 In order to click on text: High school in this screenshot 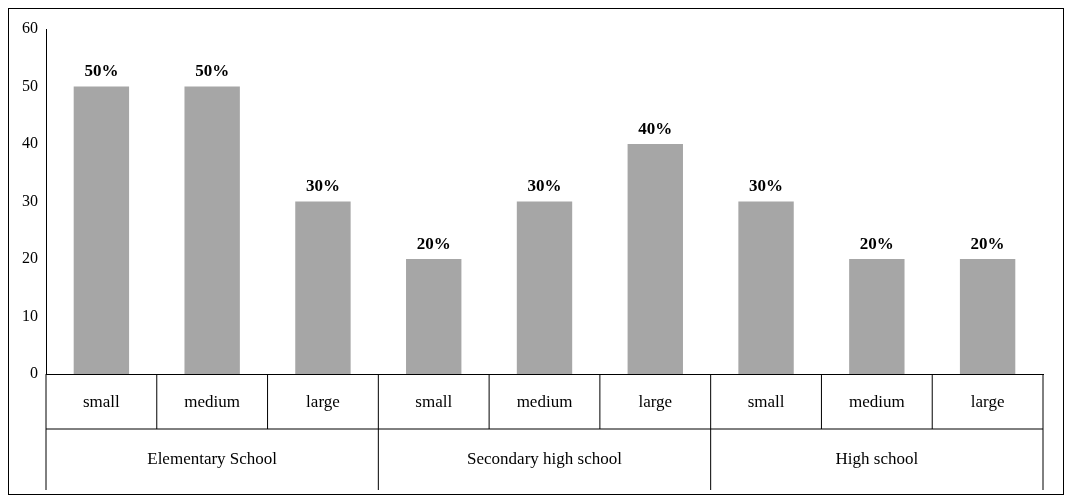, I will do `click(877, 458)`.